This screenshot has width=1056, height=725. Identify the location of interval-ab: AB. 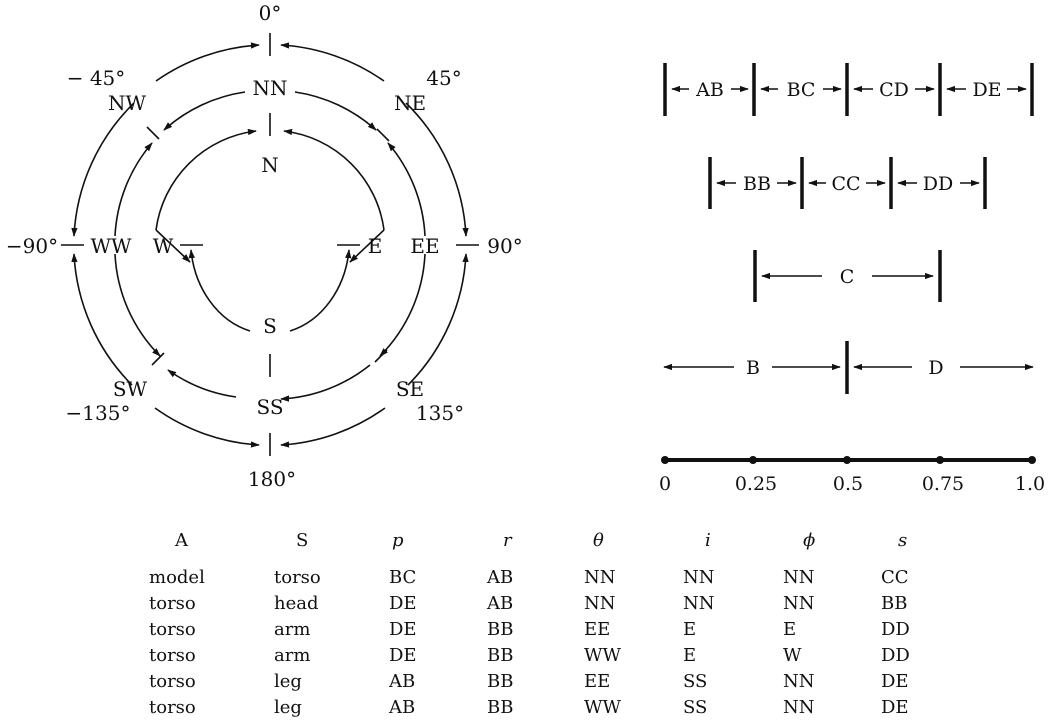
(709, 90).